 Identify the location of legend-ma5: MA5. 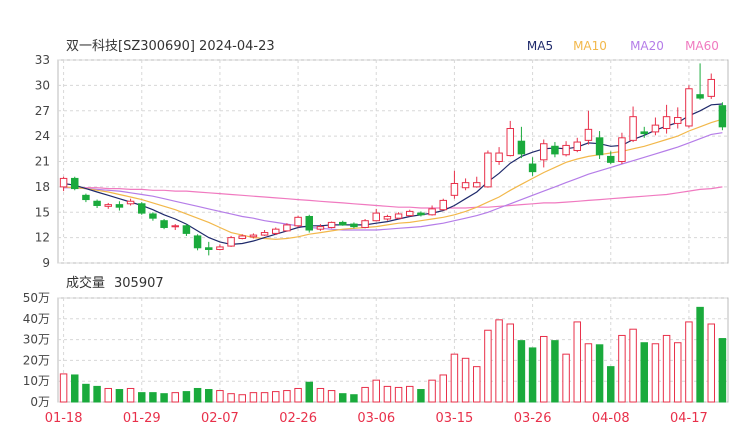
(540, 46).